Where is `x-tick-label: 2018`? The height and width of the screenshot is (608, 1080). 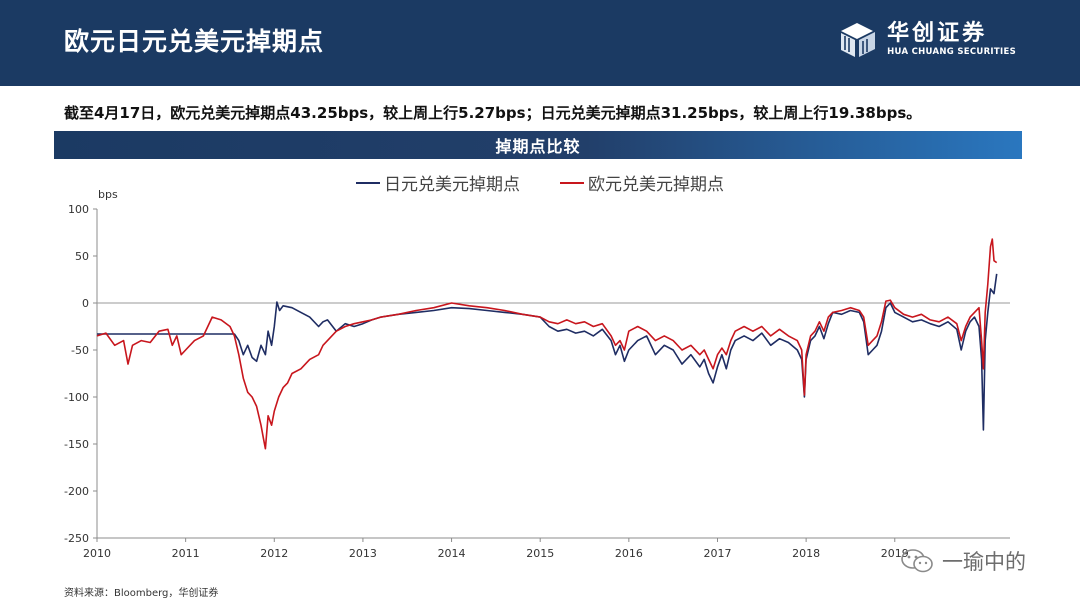 x-tick-label: 2018 is located at coordinates (806, 553).